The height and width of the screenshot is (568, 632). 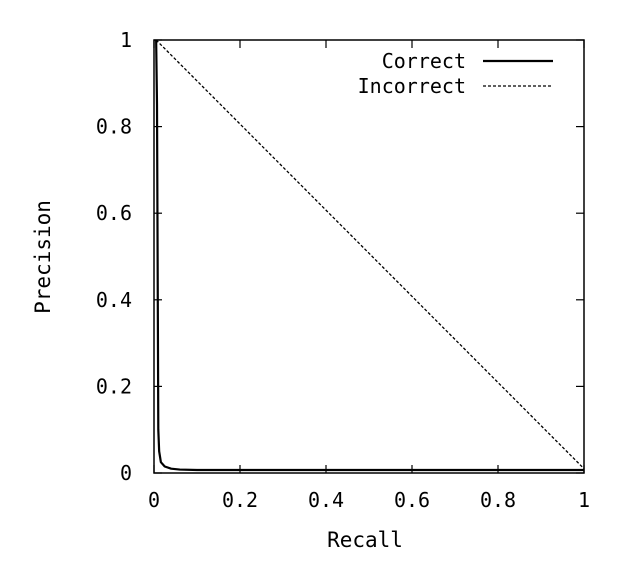 I want to click on y-tick-label-1: 0.2, so click(x=114, y=386).